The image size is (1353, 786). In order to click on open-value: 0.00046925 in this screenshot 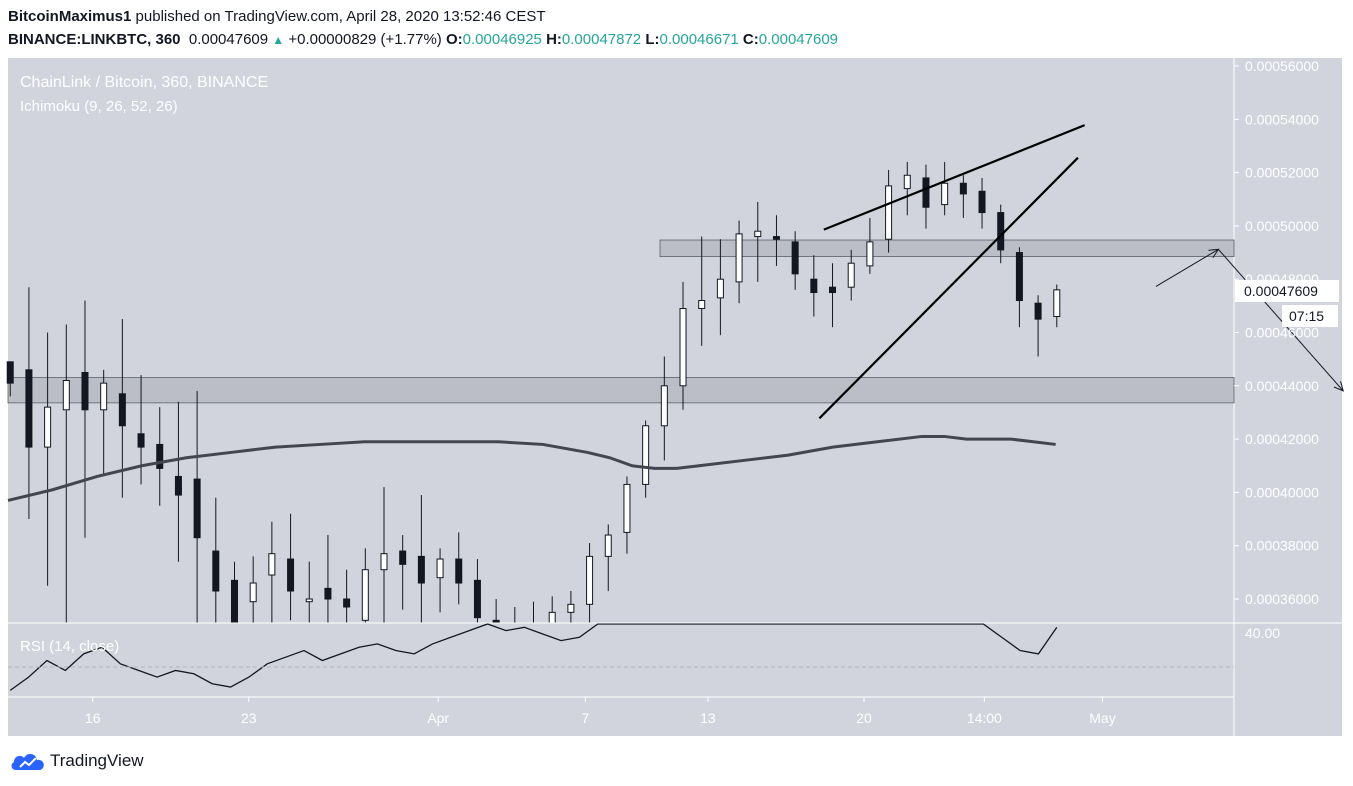, I will do `click(502, 39)`.